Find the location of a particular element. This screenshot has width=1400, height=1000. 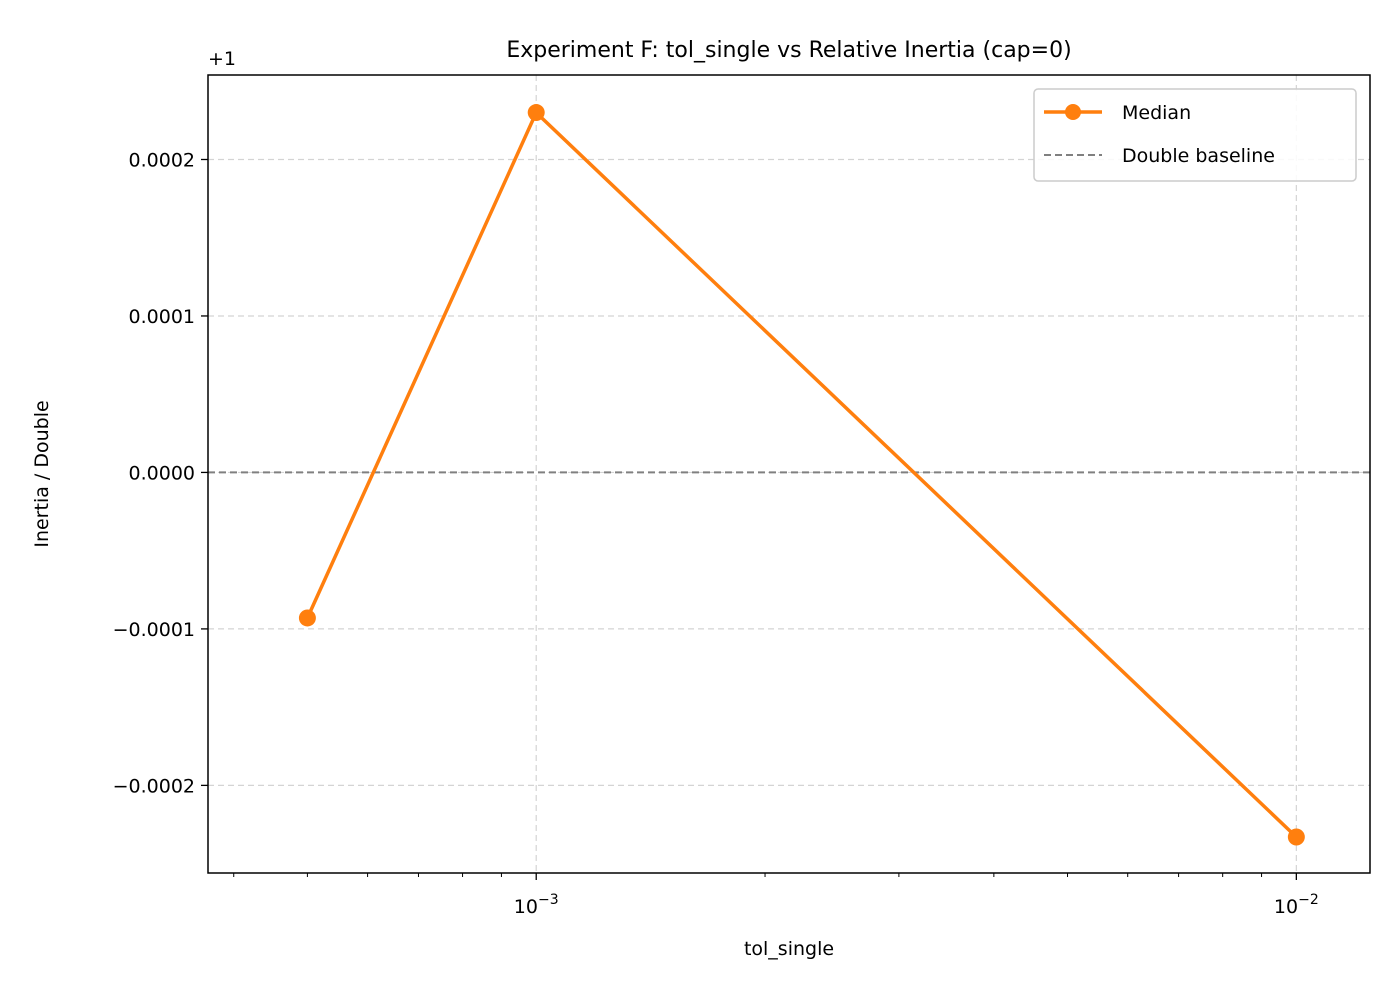

legend-median-marker is located at coordinates (1073, 112).